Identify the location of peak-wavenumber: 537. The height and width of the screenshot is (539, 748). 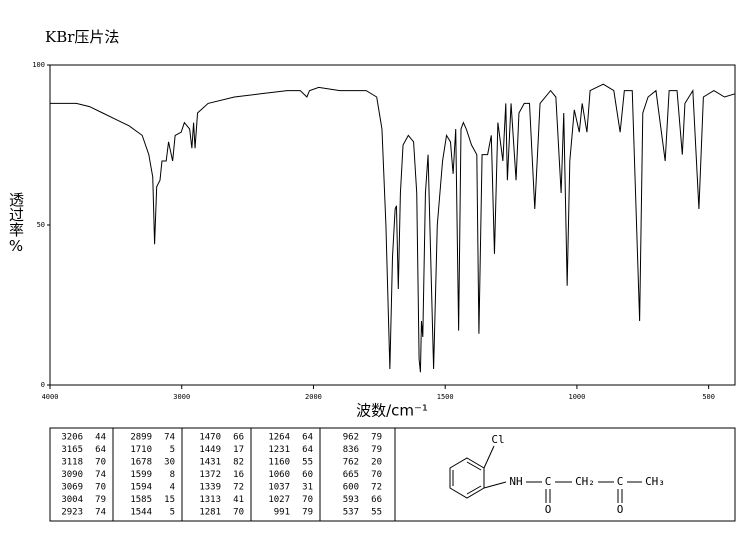
(351, 513).